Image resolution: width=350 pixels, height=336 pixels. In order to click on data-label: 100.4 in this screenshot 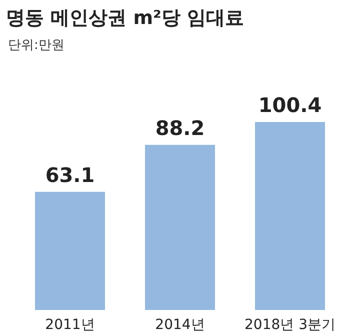, I will do `click(290, 105)`.